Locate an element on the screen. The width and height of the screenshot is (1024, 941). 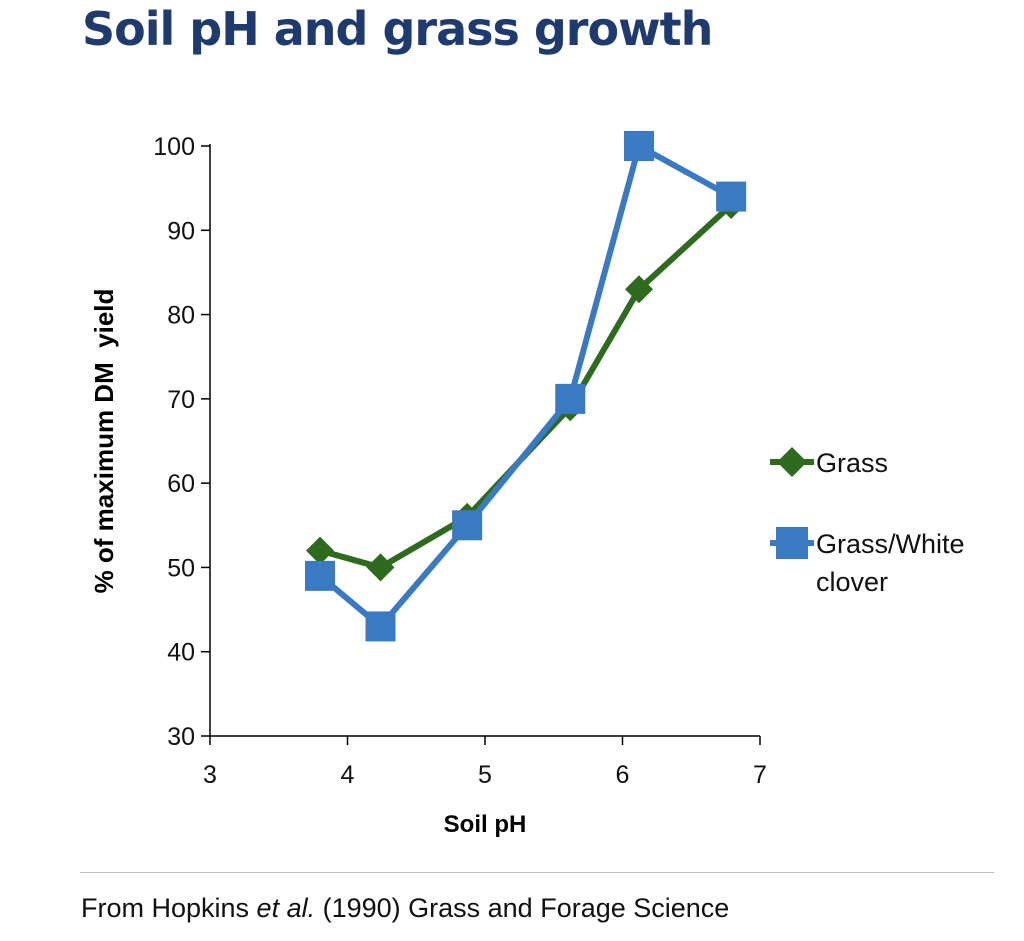
x-tick-label: 6 is located at coordinates (623, 775).